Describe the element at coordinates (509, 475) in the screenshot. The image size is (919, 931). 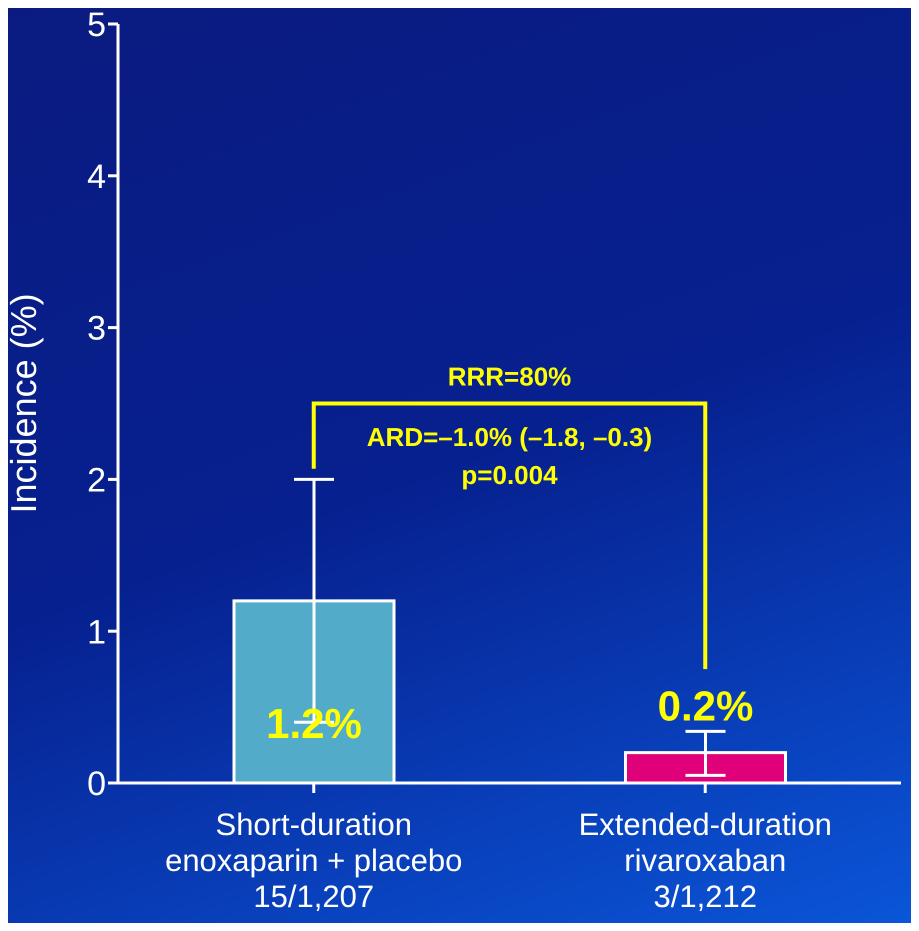
I see `annotation: p=0.004` at that location.